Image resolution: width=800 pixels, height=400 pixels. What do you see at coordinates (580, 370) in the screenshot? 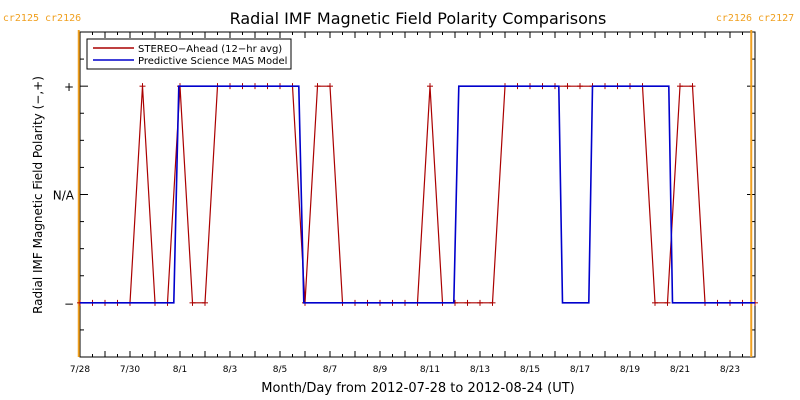
I see `x-tick-label: 8/17` at bounding box center [580, 370].